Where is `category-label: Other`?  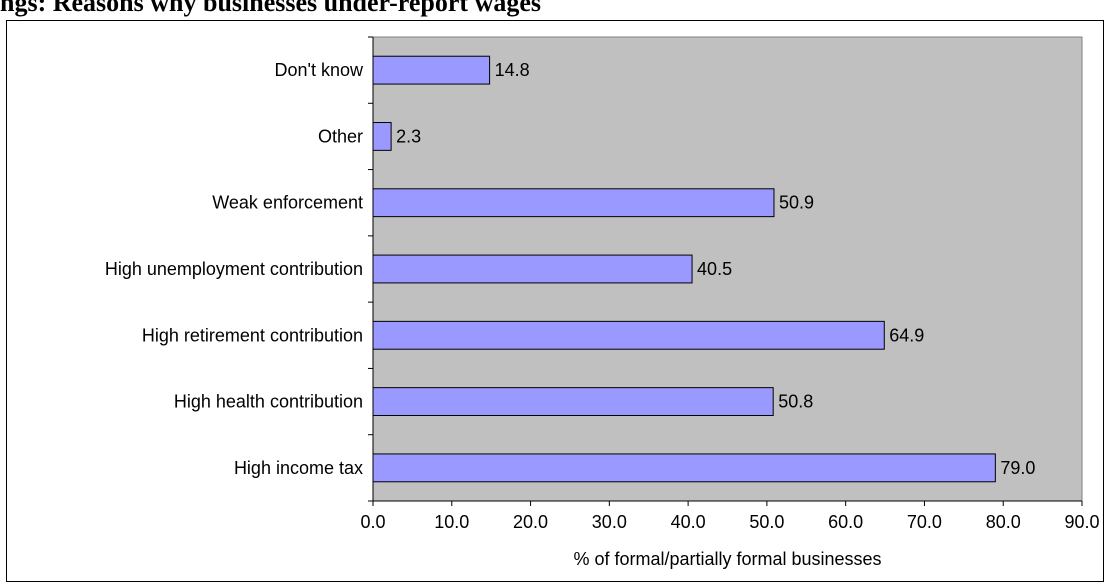
category-label: Other is located at coordinates (340, 136).